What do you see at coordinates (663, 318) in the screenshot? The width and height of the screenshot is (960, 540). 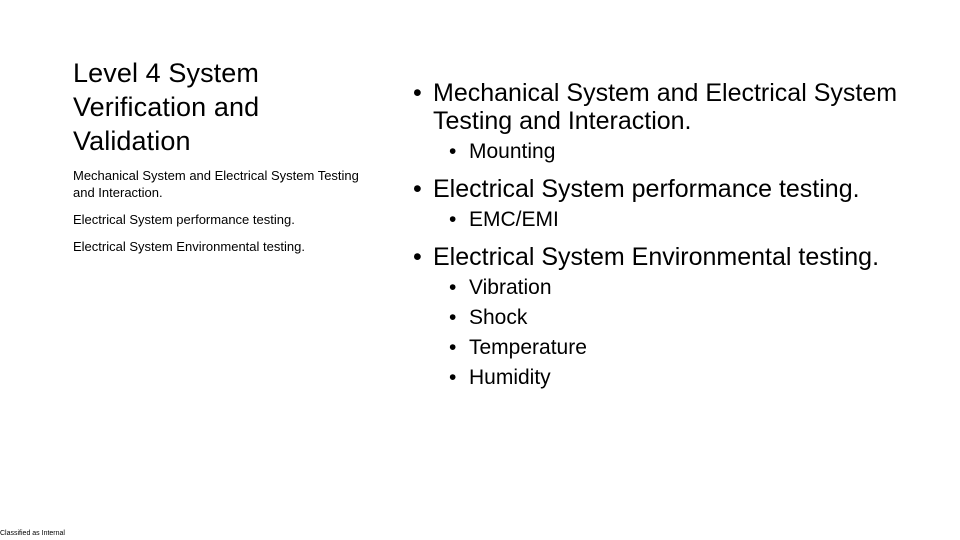 I see `sub-bullet-item: • Shock` at bounding box center [663, 318].